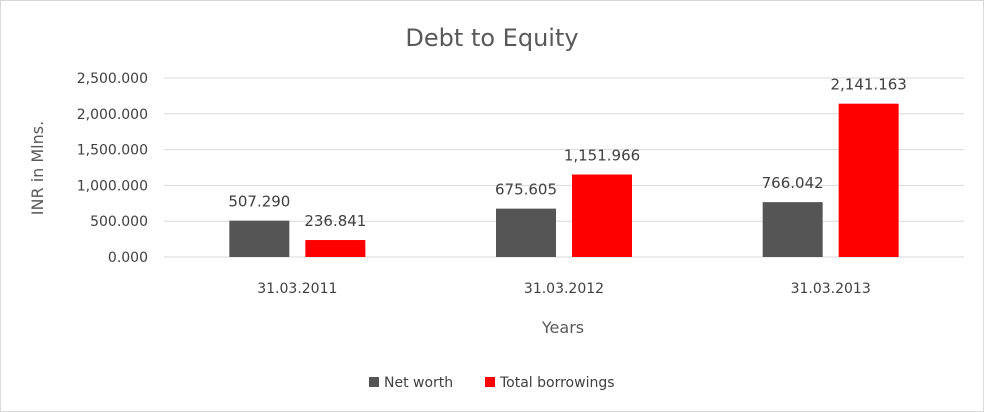 The image size is (984, 412). Describe the element at coordinates (335, 221) in the screenshot. I see `data-label: 236.841` at that location.